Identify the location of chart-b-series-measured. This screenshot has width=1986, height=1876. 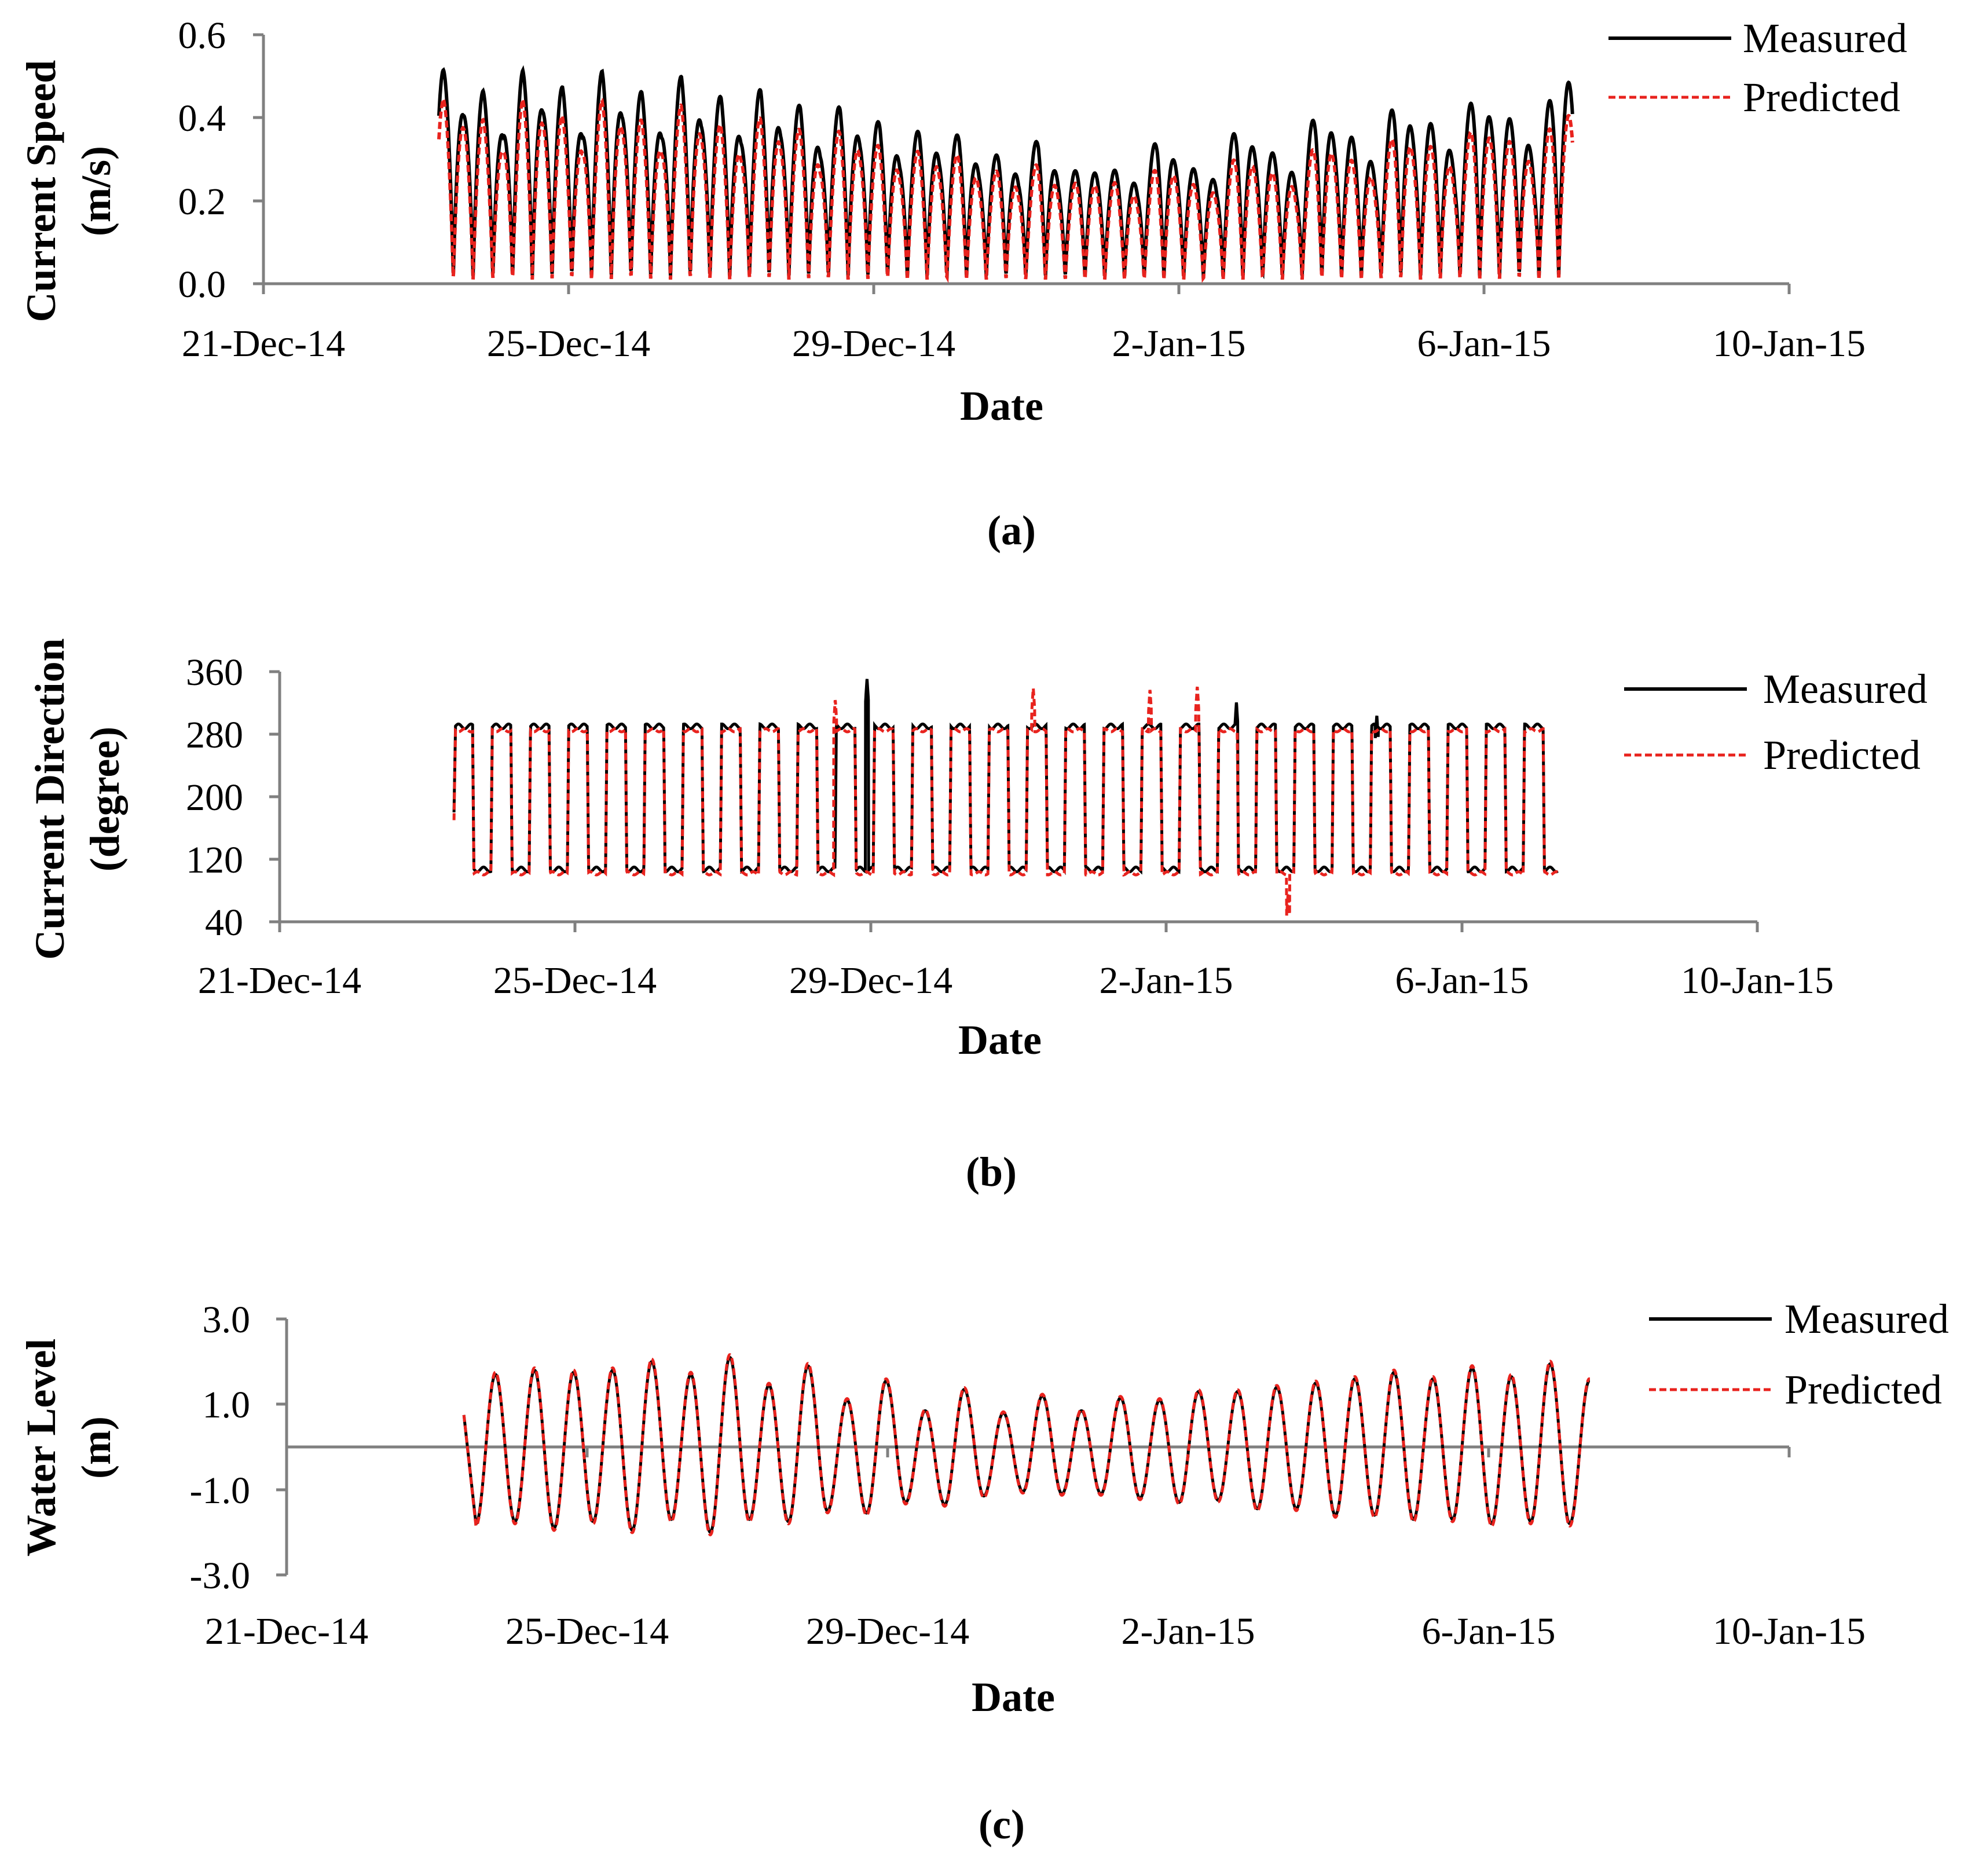
(1005, 777).